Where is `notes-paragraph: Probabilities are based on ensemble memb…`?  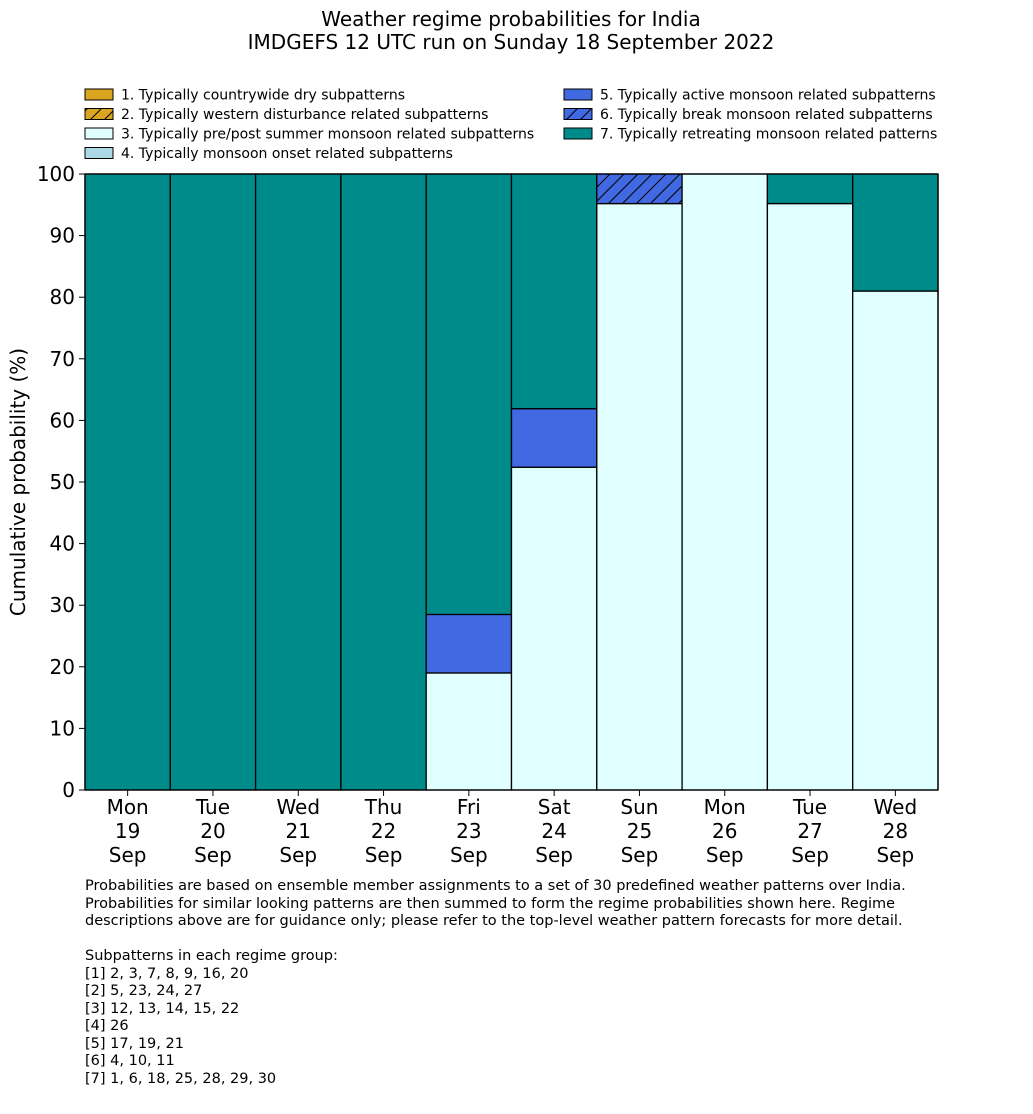
notes-paragraph: Probabilities are based on ensemble memb… is located at coordinates (495, 903).